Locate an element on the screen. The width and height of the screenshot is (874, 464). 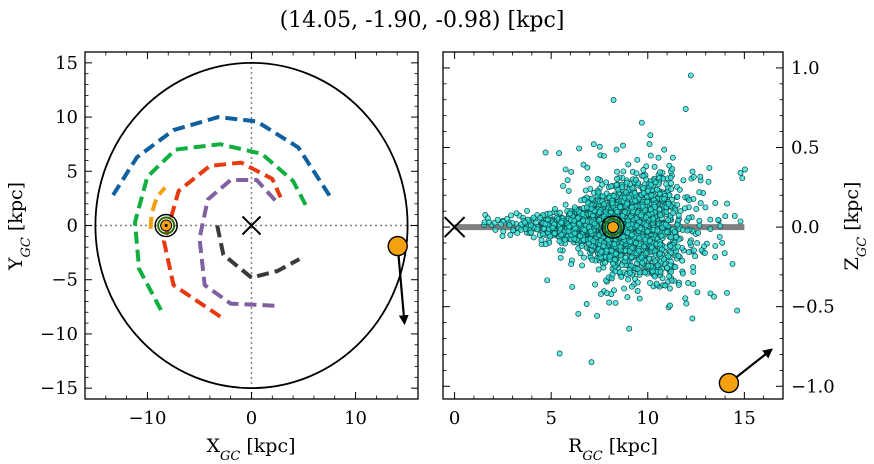
xy-sun-inner-ring is located at coordinates (166, 225).